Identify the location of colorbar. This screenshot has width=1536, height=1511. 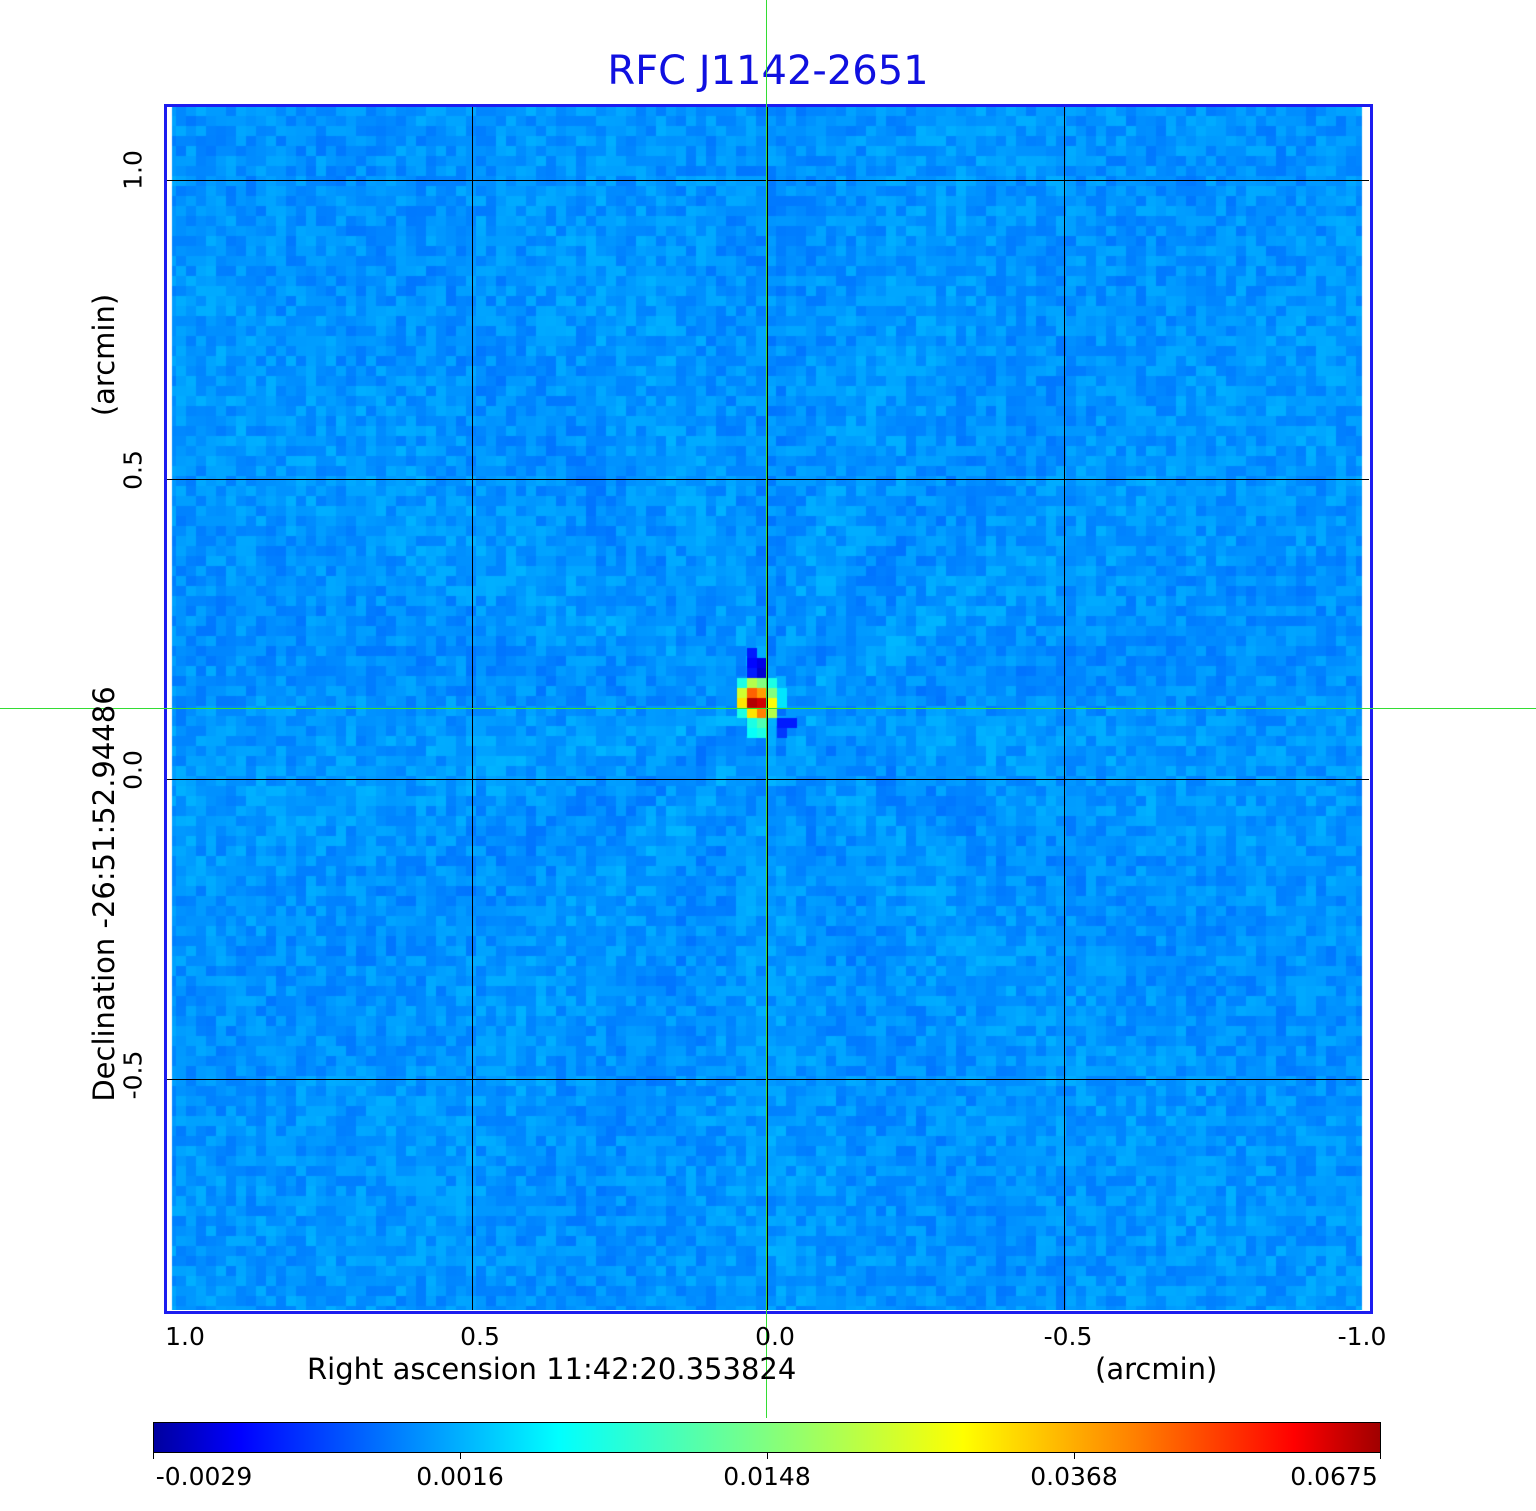
(767, 1437).